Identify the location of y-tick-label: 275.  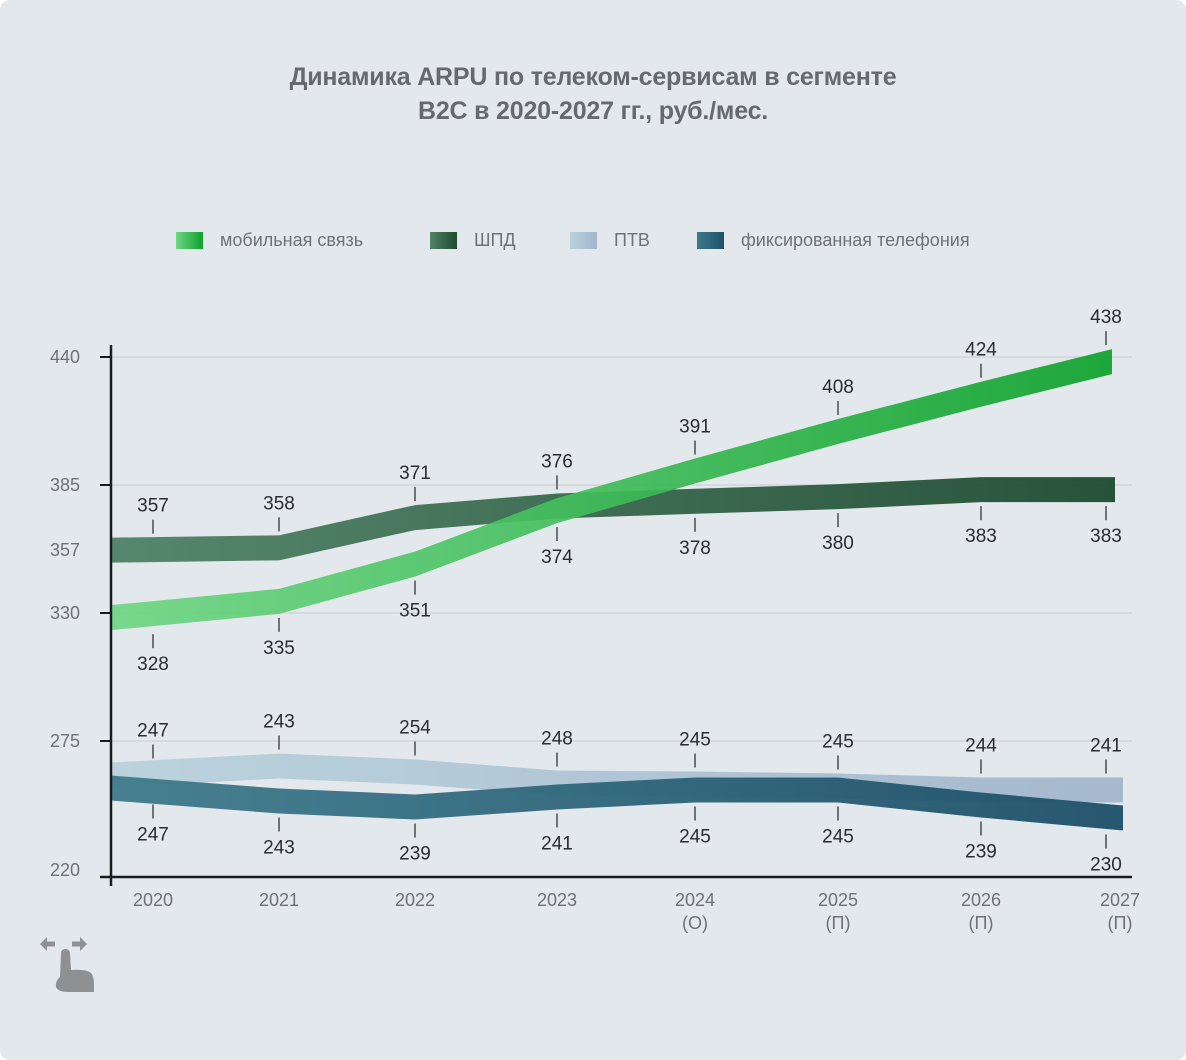
(65, 741).